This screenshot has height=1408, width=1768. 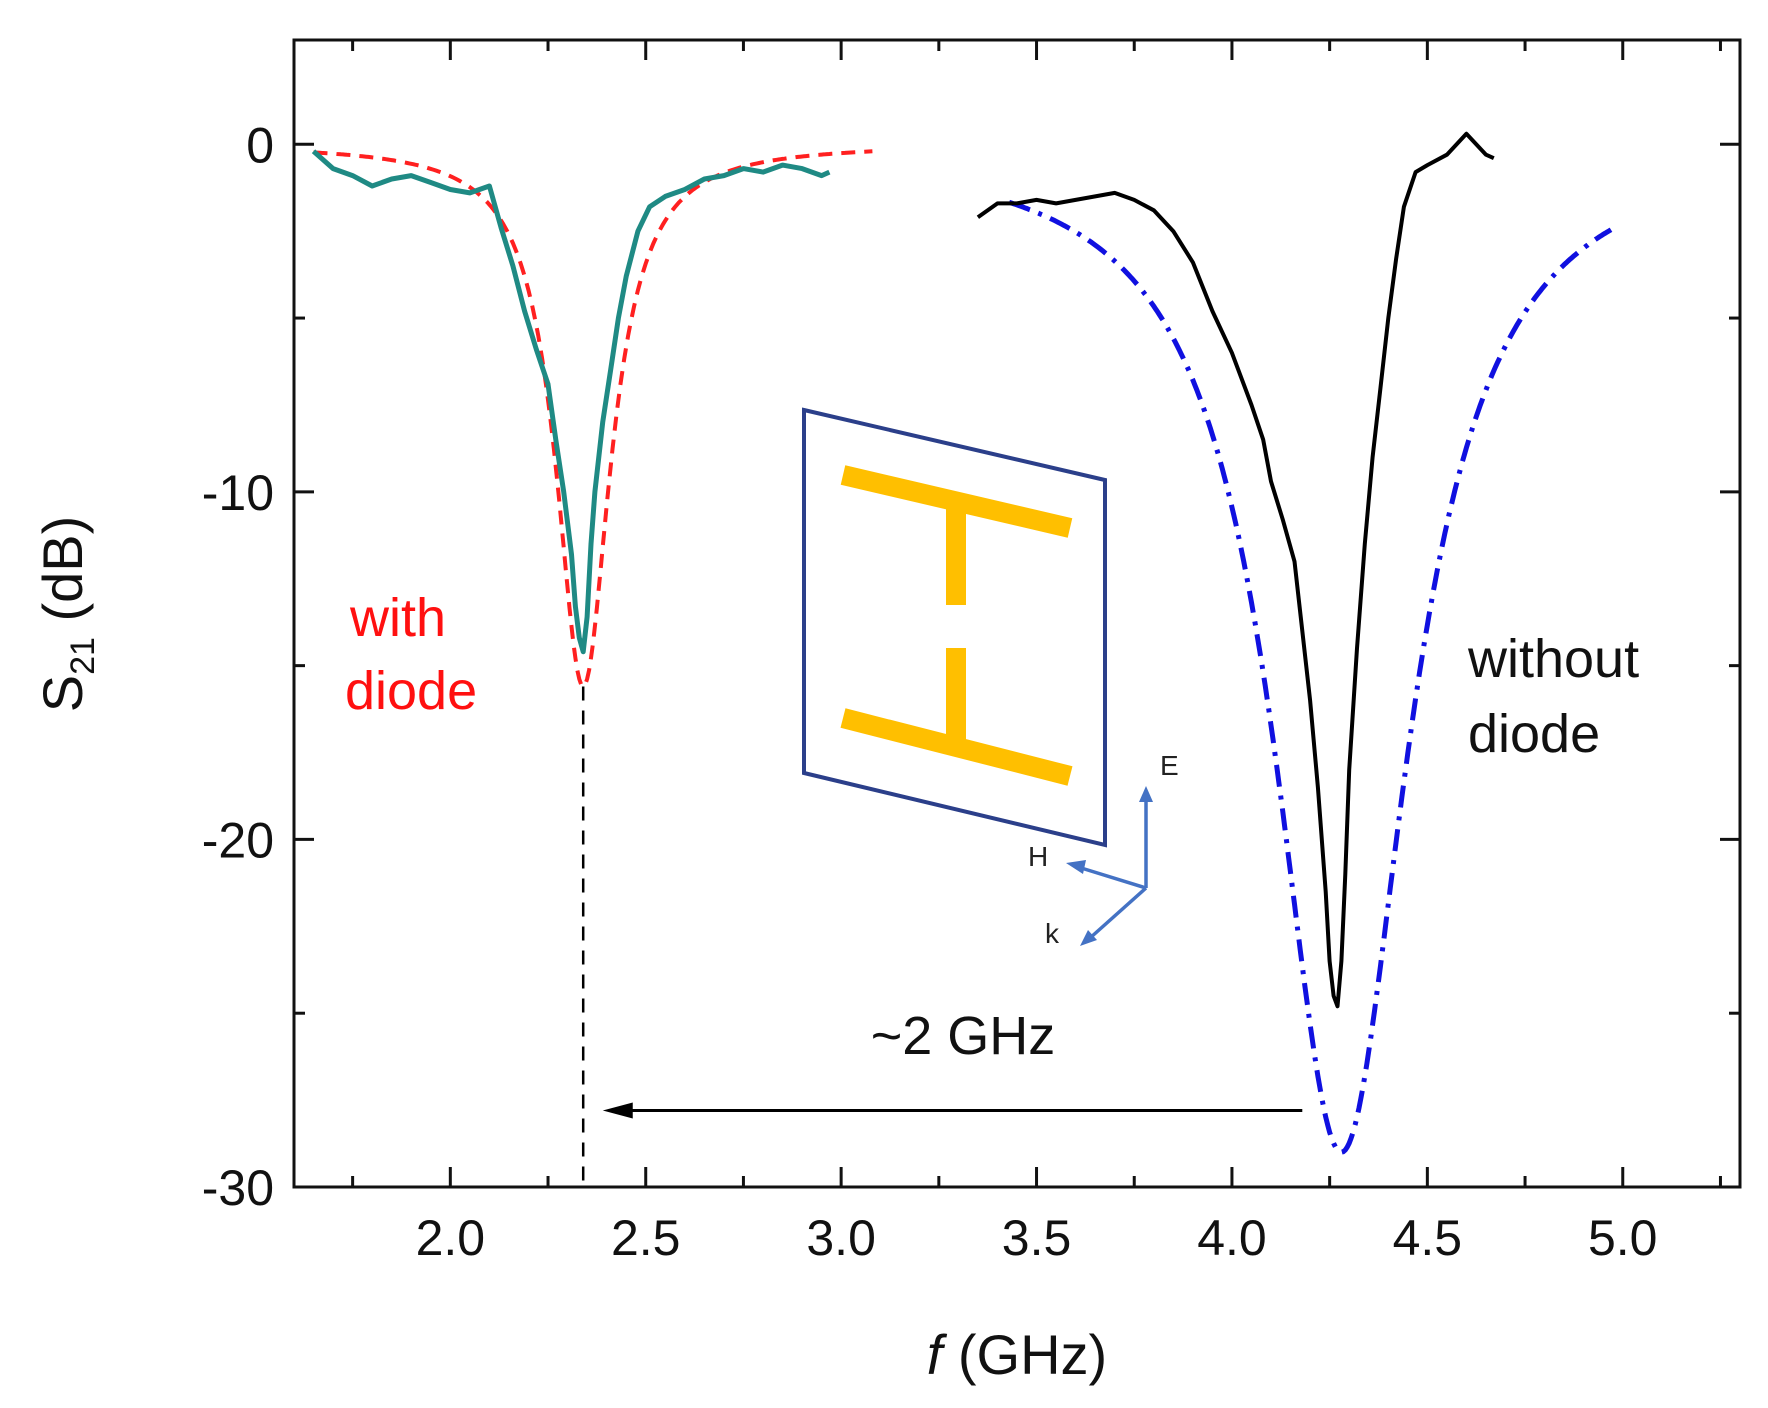 I want to click on y-axis-title: S21 (dB), so click(x=66, y=614).